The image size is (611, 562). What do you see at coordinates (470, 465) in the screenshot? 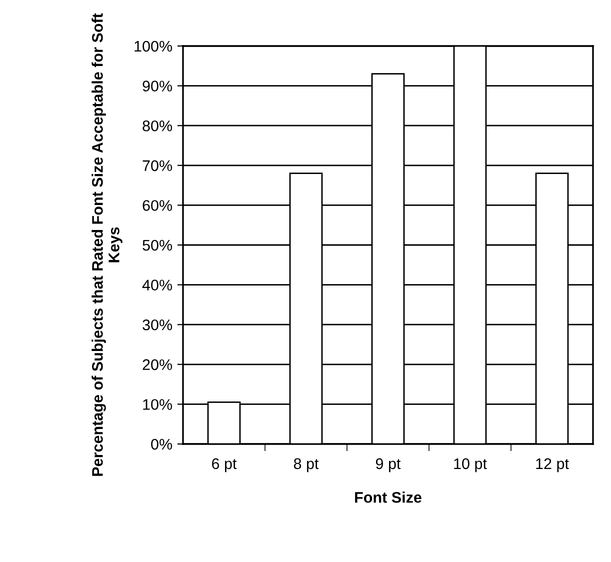
I see `x-tick-label: 10 pt` at bounding box center [470, 465].